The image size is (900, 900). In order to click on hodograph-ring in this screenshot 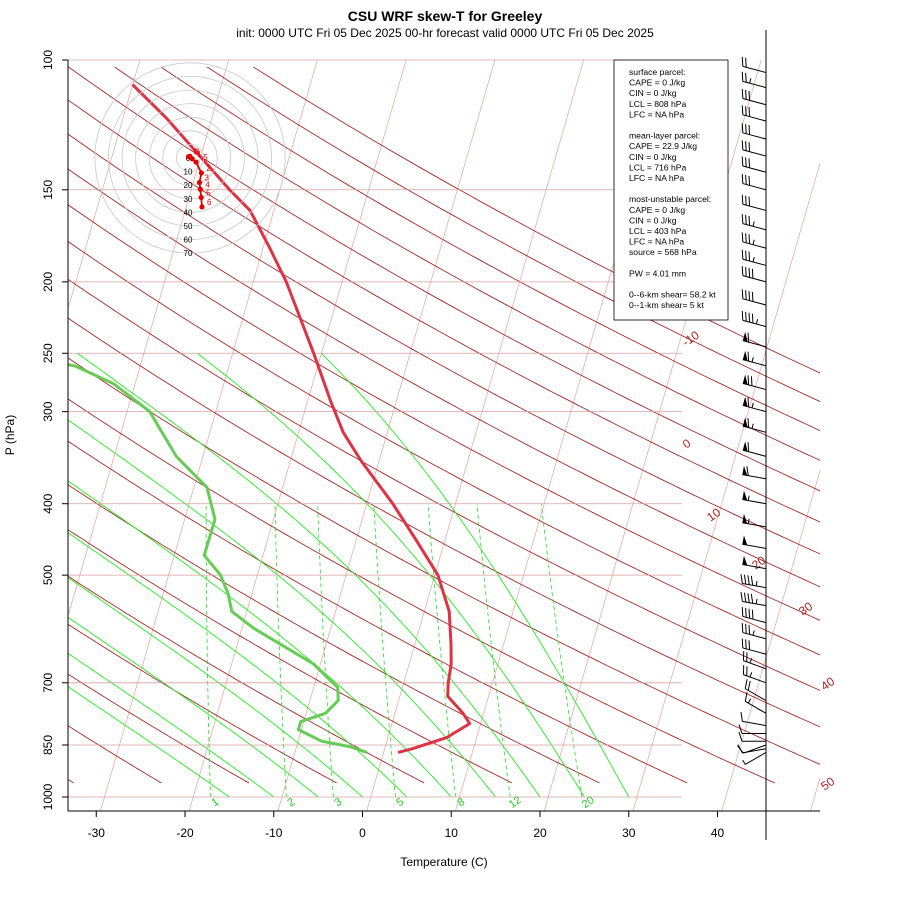, I will do `click(190, 158)`.